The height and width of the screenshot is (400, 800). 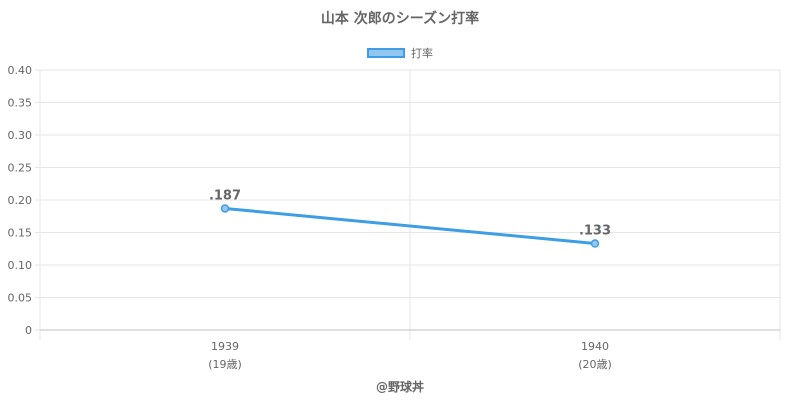 What do you see at coordinates (20, 200) in the screenshot?
I see `y-tick-label: 0.20` at bounding box center [20, 200].